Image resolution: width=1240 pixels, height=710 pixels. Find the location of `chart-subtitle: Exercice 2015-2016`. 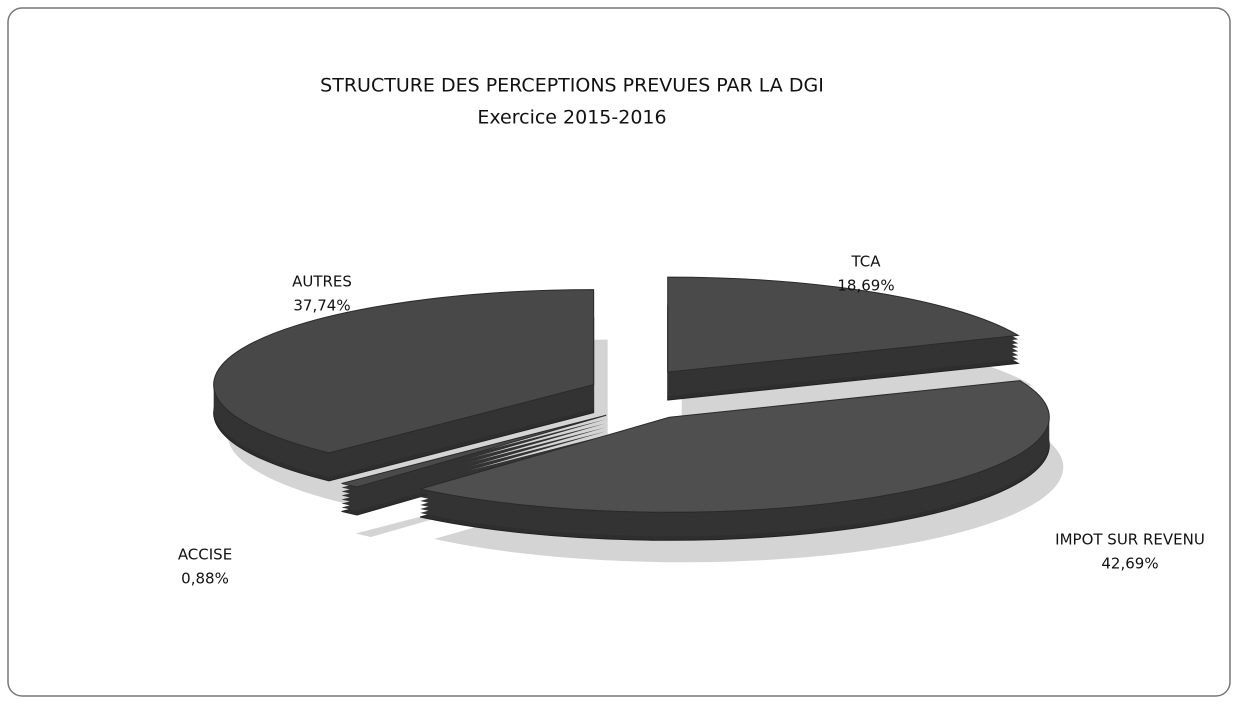

chart-subtitle: Exercice 2015-2016 is located at coordinates (571, 118).